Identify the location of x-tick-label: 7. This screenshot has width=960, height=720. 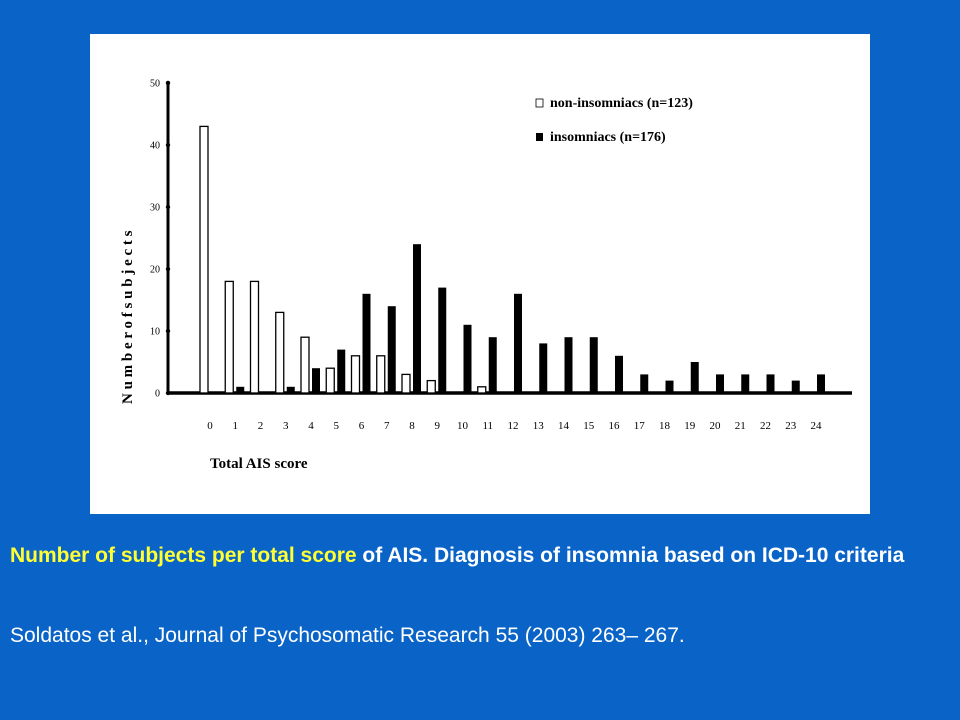
(387, 426).